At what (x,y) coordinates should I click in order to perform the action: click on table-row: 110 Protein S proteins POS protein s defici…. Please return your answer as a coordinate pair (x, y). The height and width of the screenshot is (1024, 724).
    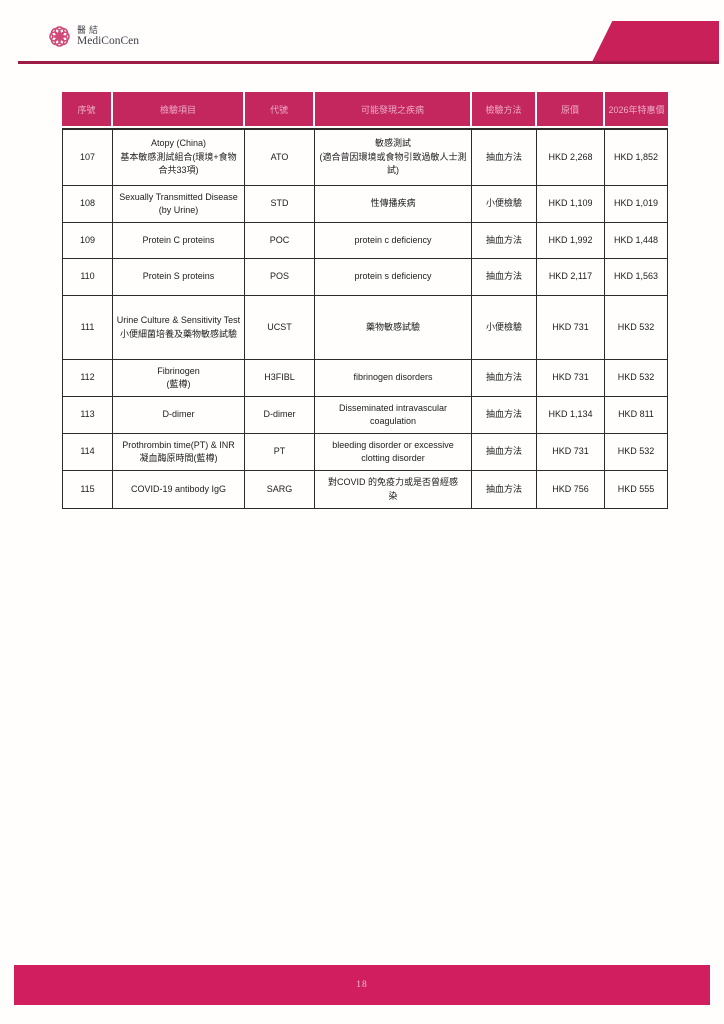
    Looking at the image, I should click on (365, 277).